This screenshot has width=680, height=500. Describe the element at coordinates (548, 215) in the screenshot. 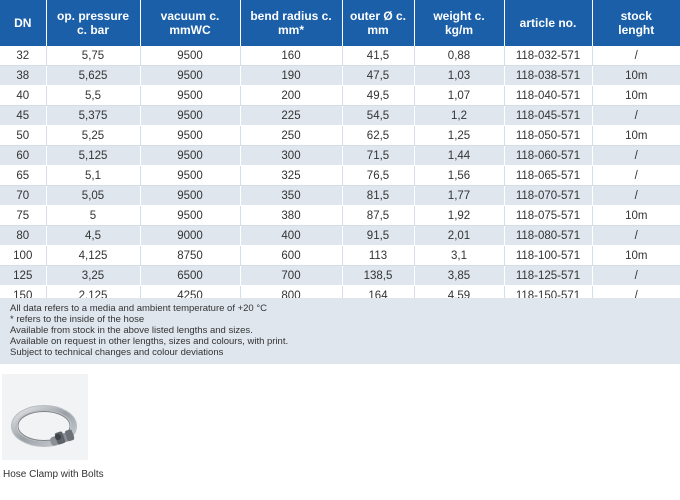

I see `table-cell: 118-075-571` at that location.